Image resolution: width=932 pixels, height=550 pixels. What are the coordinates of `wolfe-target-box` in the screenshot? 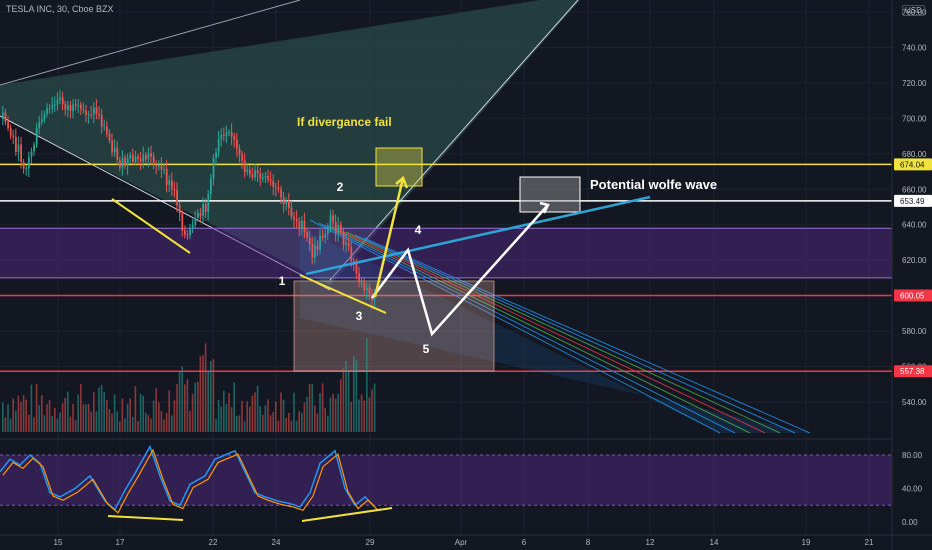 It's located at (550, 194).